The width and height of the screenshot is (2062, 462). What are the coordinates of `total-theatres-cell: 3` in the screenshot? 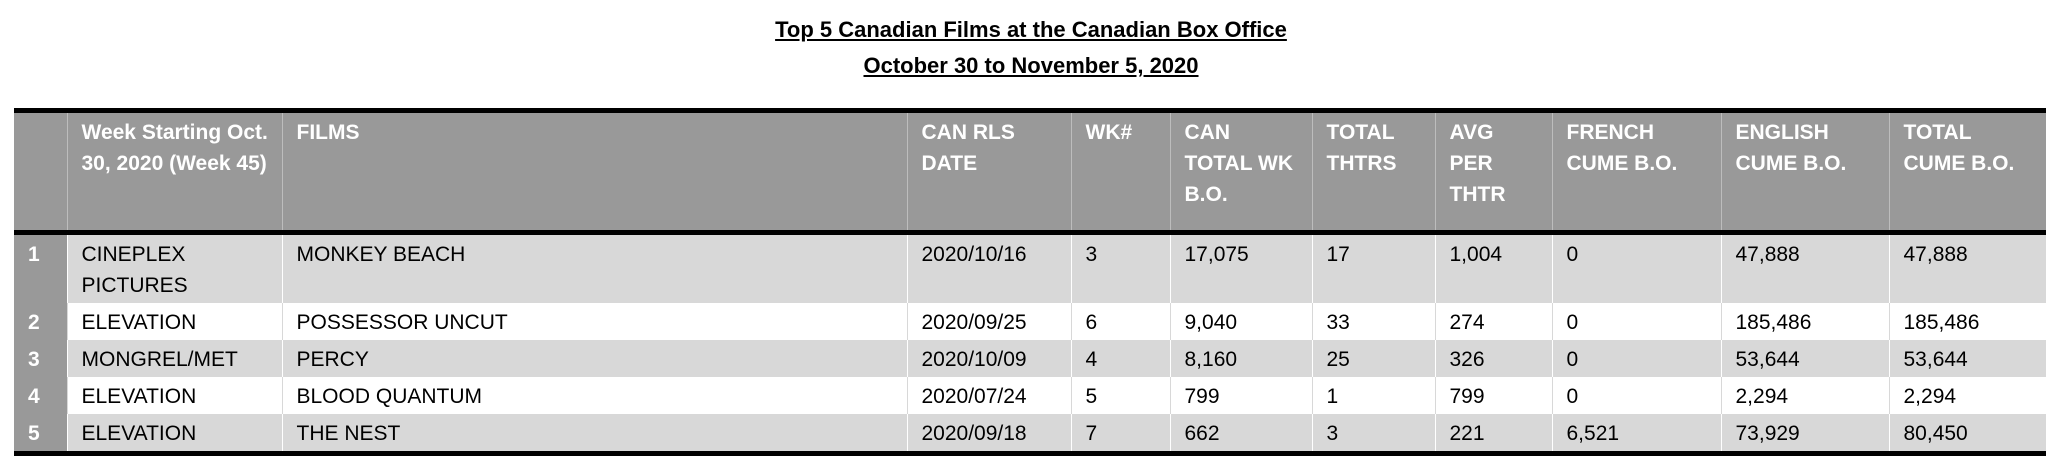 It's located at (1373, 434).